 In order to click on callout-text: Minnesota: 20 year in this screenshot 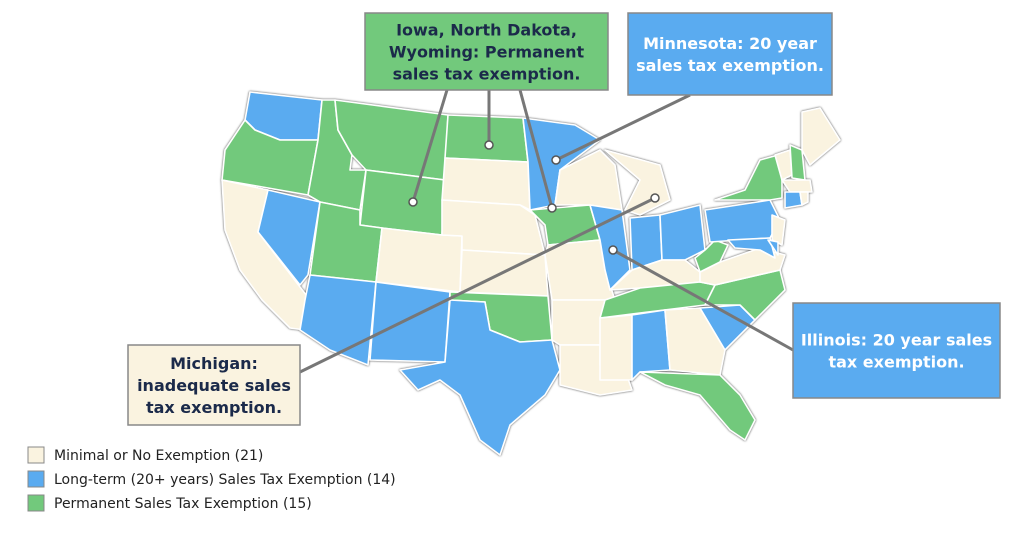, I will do `click(730, 43)`.